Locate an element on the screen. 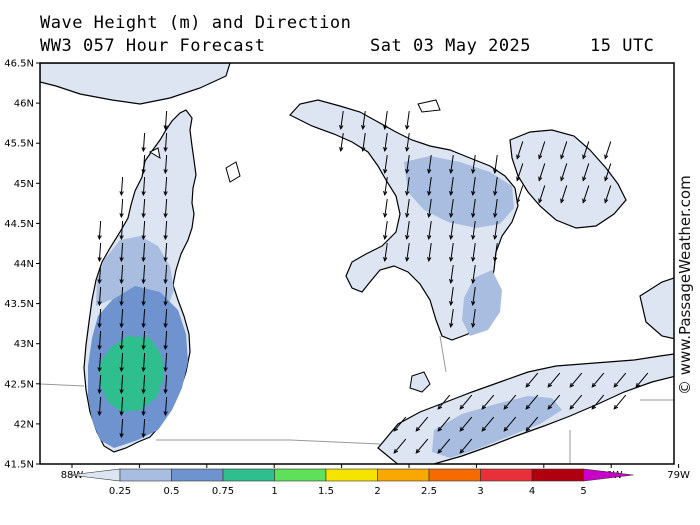 This screenshot has height=525, width=700. lat-tick-label: 44N is located at coordinates (24, 264).